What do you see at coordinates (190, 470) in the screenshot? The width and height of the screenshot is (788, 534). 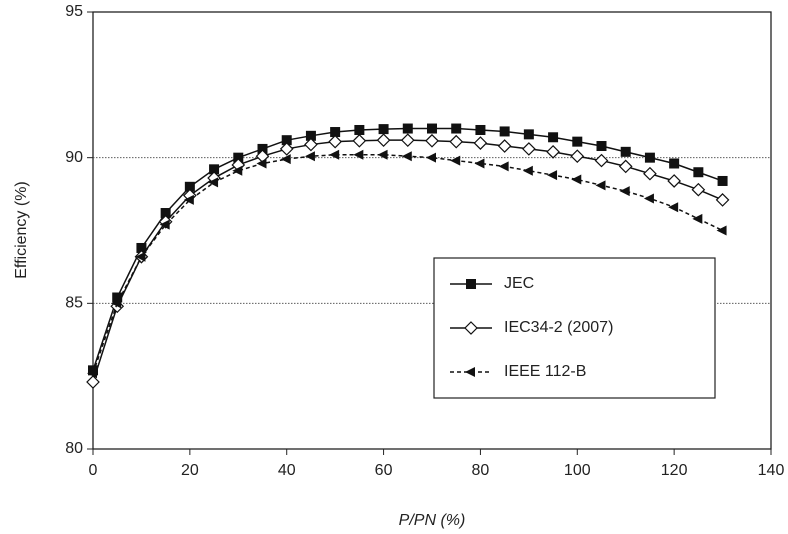 I see `x-tick-label: 20` at bounding box center [190, 470].